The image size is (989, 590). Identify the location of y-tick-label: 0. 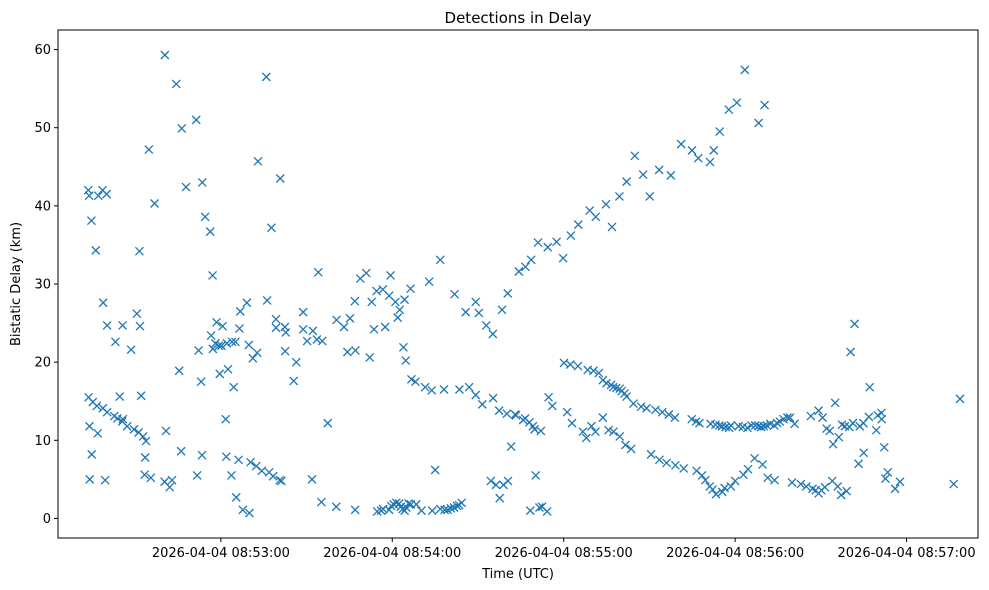
(47, 519).